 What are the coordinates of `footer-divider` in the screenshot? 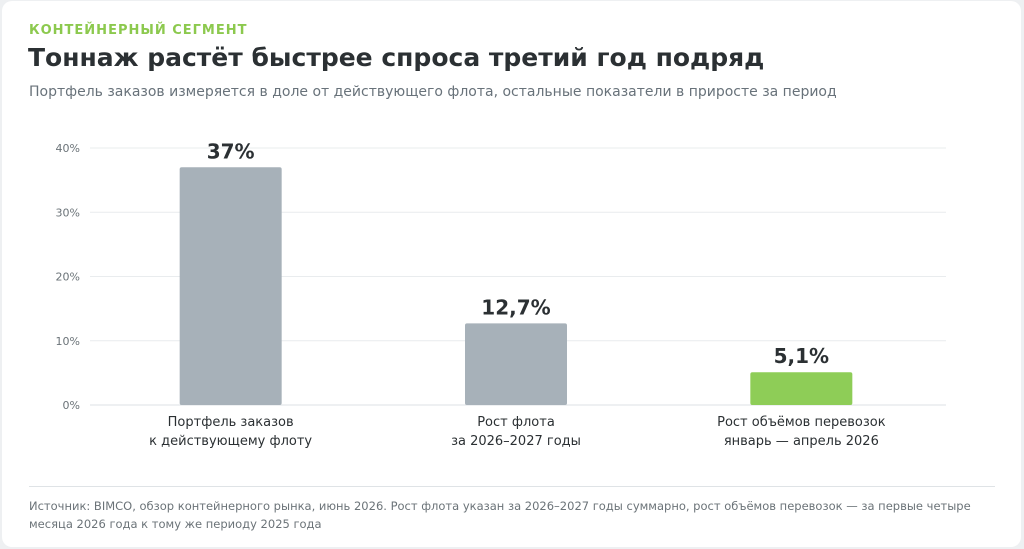 It's located at (512, 486).